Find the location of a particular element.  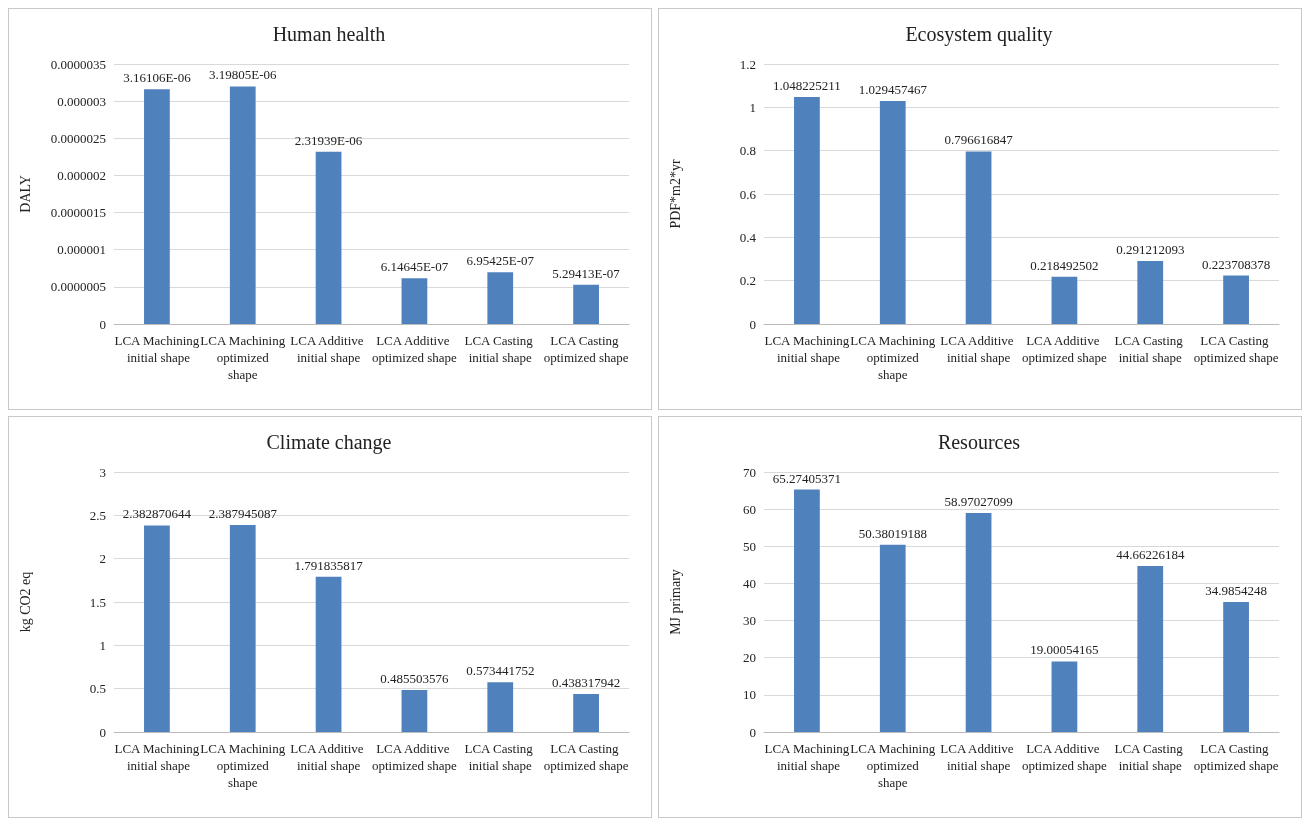

data-label: 1.048225211 is located at coordinates (807, 85).